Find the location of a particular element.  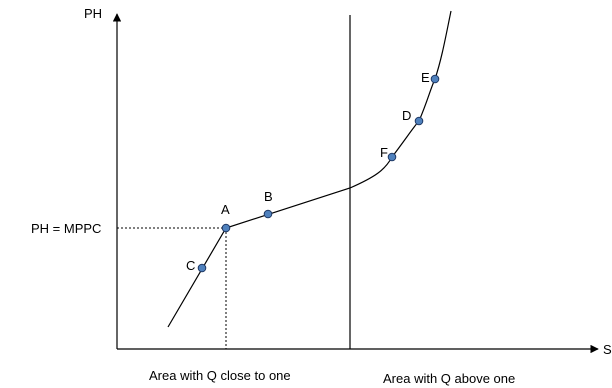

point-f is located at coordinates (392, 157).